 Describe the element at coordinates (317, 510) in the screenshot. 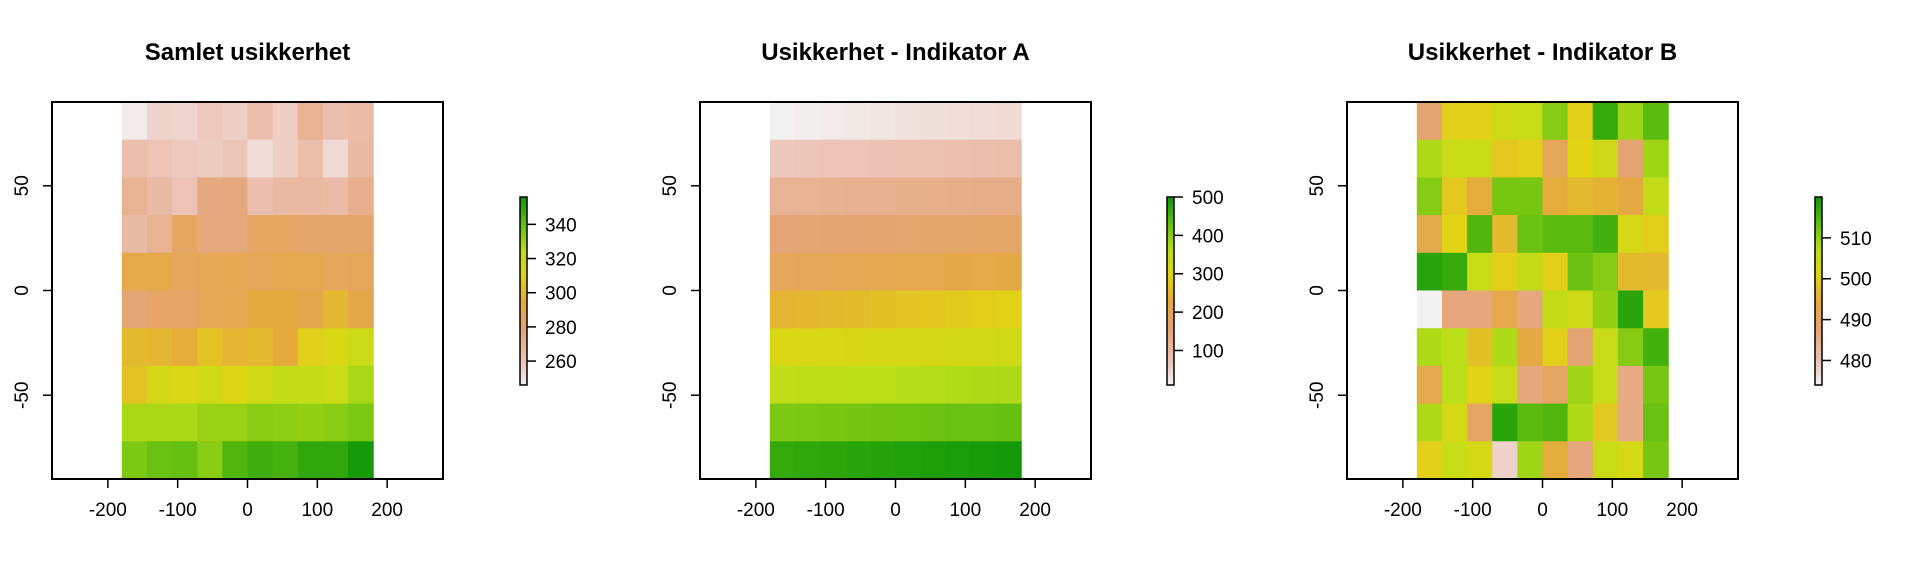

I see `x-tick-label: 100` at that location.